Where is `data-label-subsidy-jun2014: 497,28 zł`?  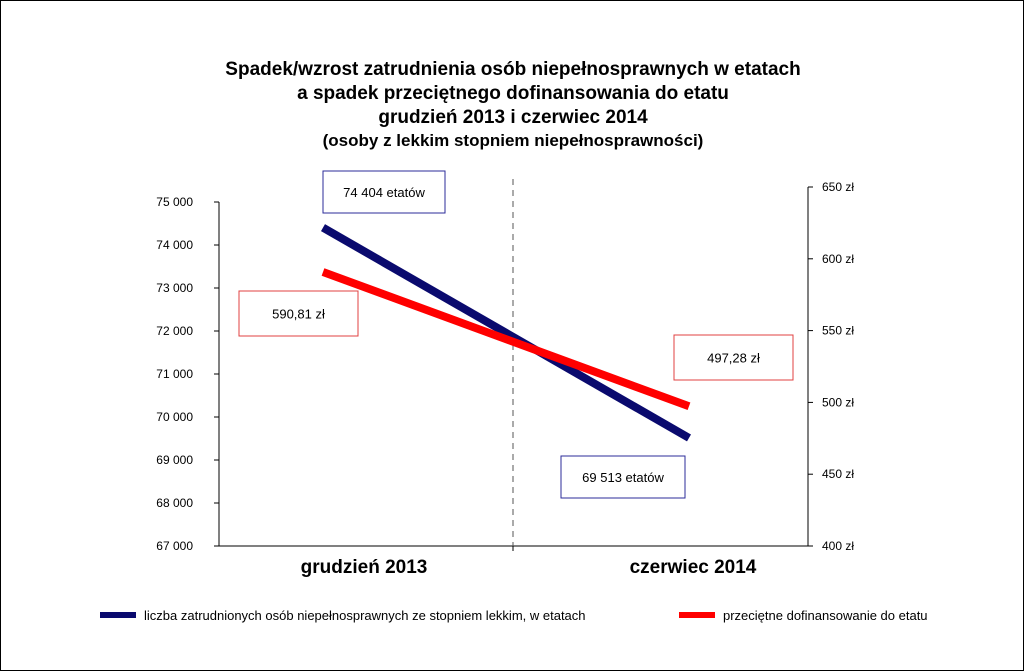 data-label-subsidy-jun2014: 497,28 zł is located at coordinates (733, 358).